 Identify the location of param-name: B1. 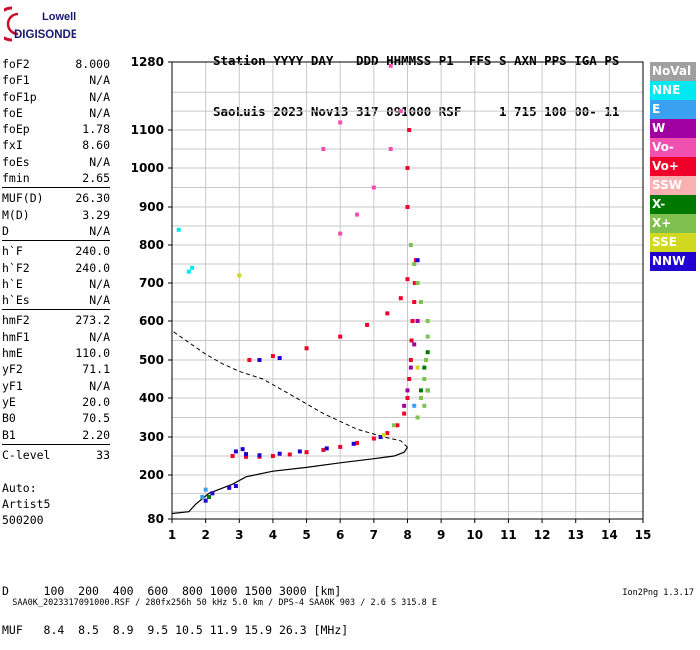
(9, 434).